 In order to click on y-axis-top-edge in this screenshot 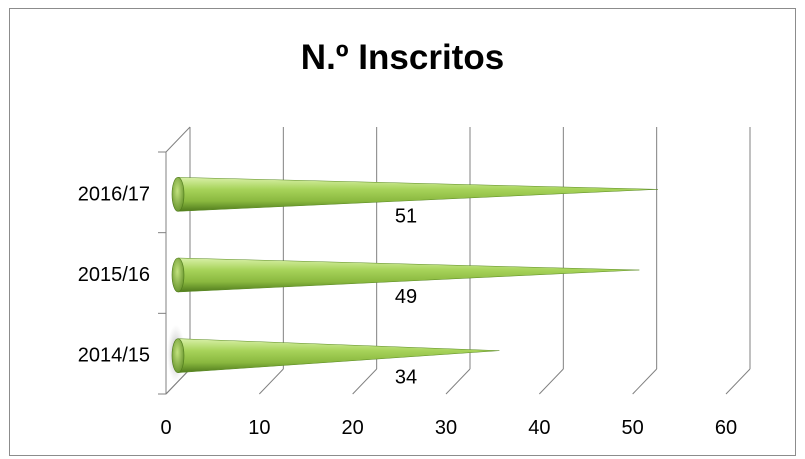, I will do `click(178, 139)`.